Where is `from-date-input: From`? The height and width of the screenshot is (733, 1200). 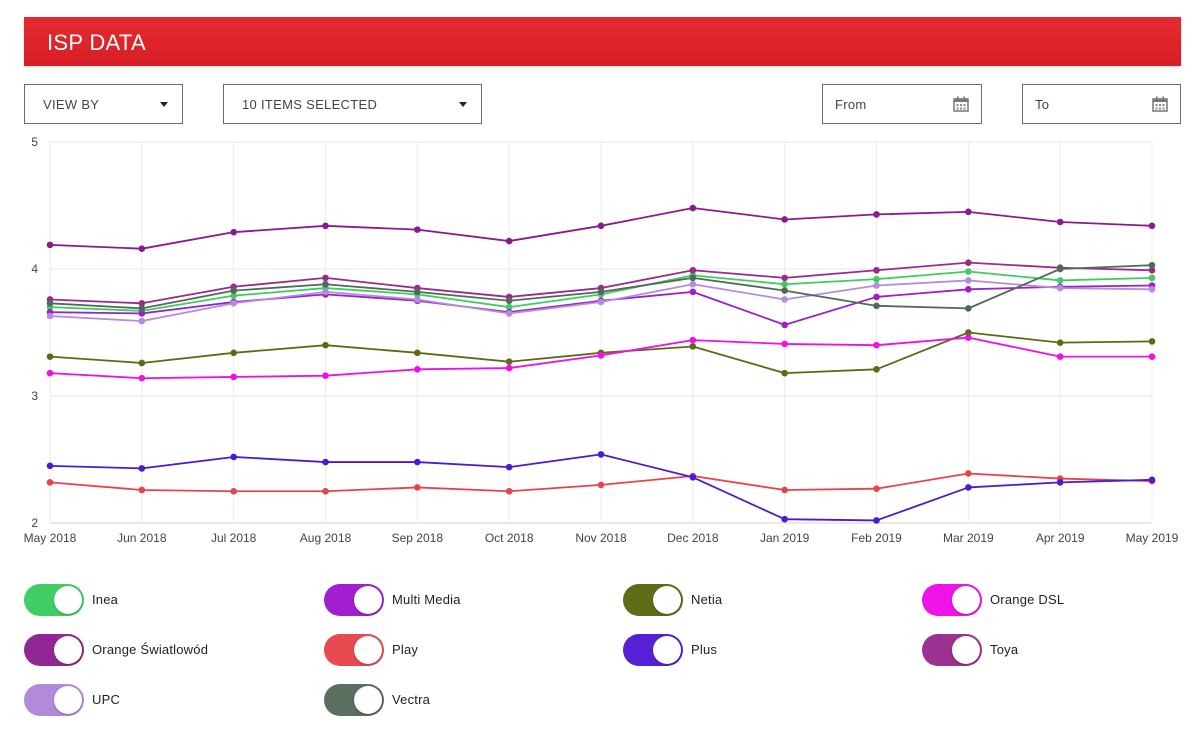 from-date-input: From is located at coordinates (902, 104).